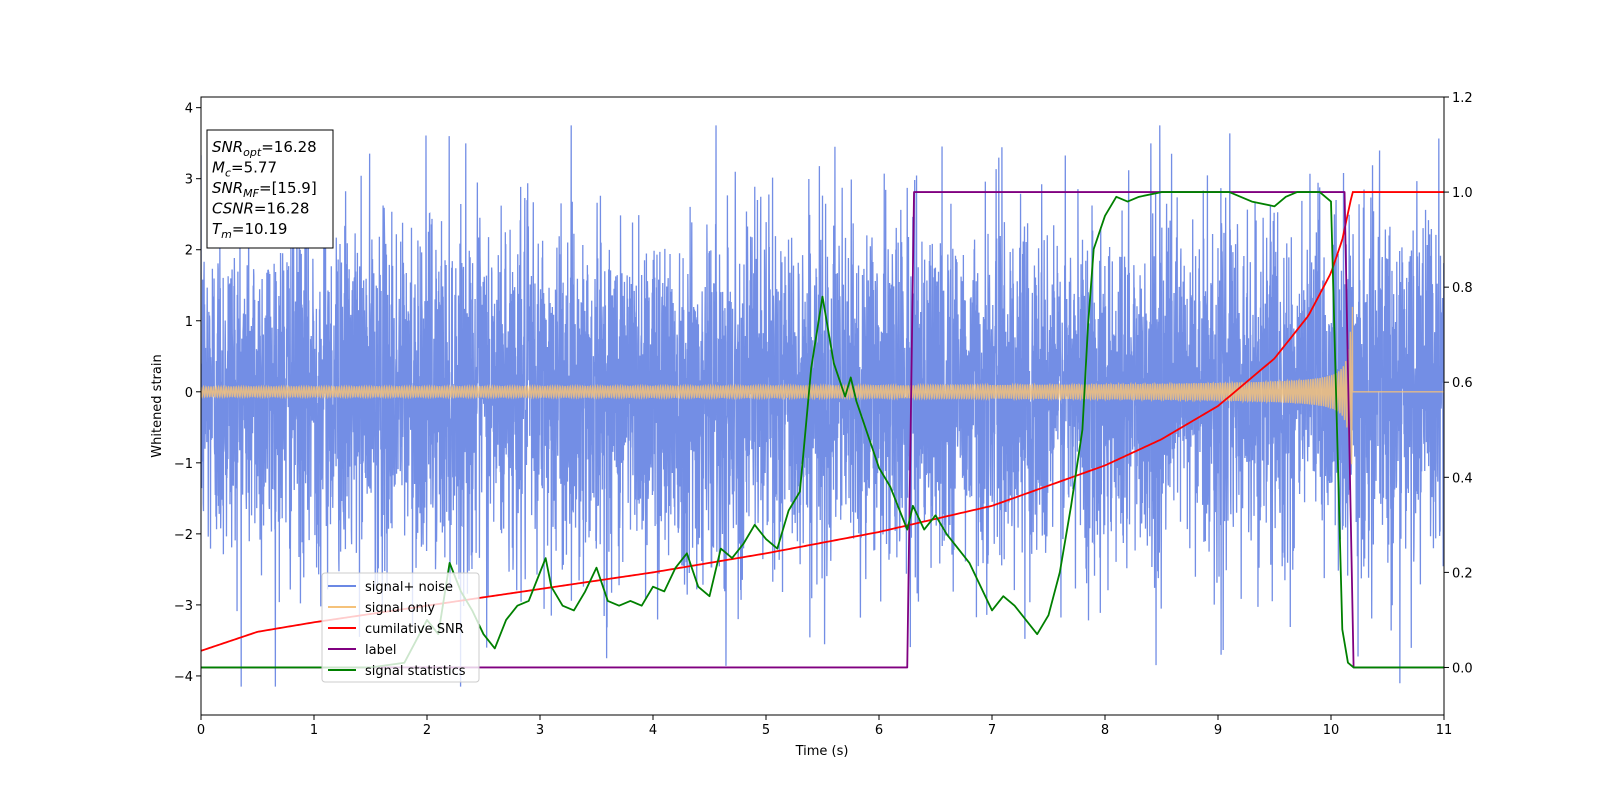  What do you see at coordinates (1462, 383) in the screenshot?
I see `y-right-tick-label: 0.6` at bounding box center [1462, 383].